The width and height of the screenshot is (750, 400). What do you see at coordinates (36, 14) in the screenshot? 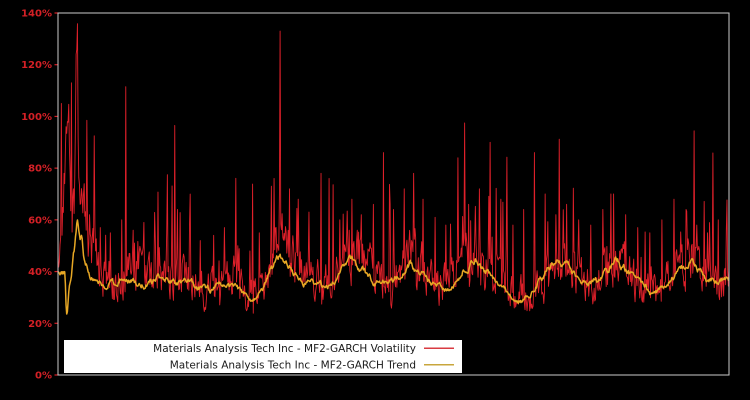
I see `y-axis-tick-label: 140%` at bounding box center [36, 14].